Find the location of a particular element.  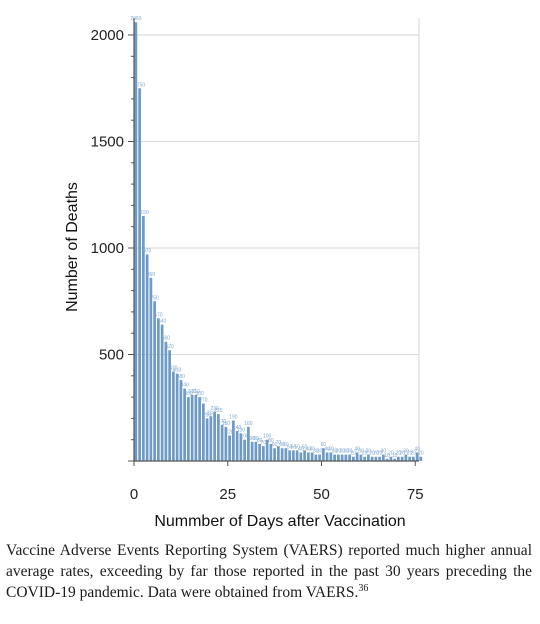

data-label-day-49: 30 is located at coordinates (320, 452).